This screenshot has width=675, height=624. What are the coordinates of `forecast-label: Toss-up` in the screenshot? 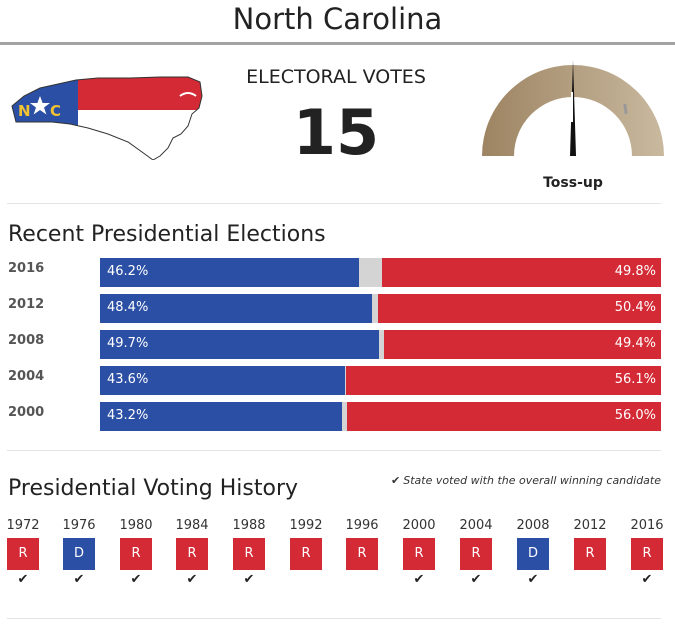 It's located at (573, 183).